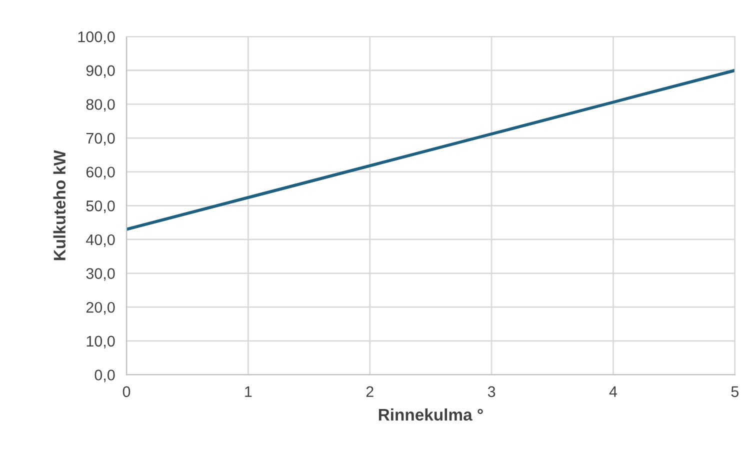 This screenshot has height=457, width=753. What do you see at coordinates (100, 308) in the screenshot?
I see `y-tick-label: 20,0` at bounding box center [100, 308].